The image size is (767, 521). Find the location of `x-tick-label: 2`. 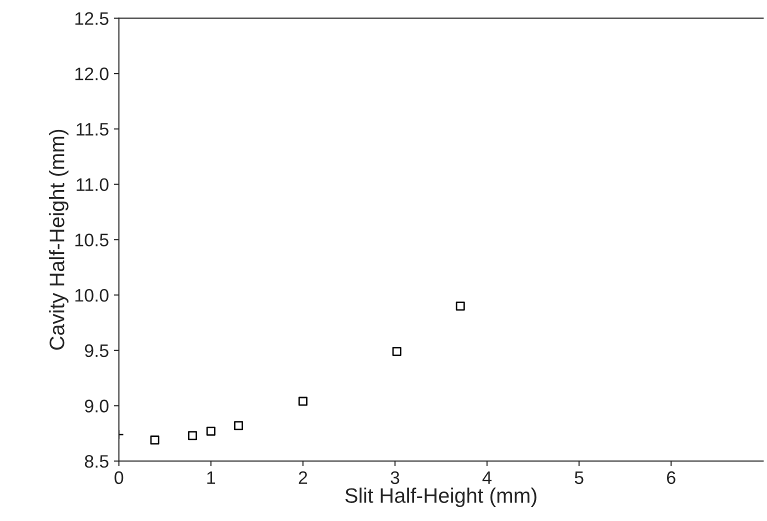

x-tick-label: 2 is located at coordinates (303, 477).